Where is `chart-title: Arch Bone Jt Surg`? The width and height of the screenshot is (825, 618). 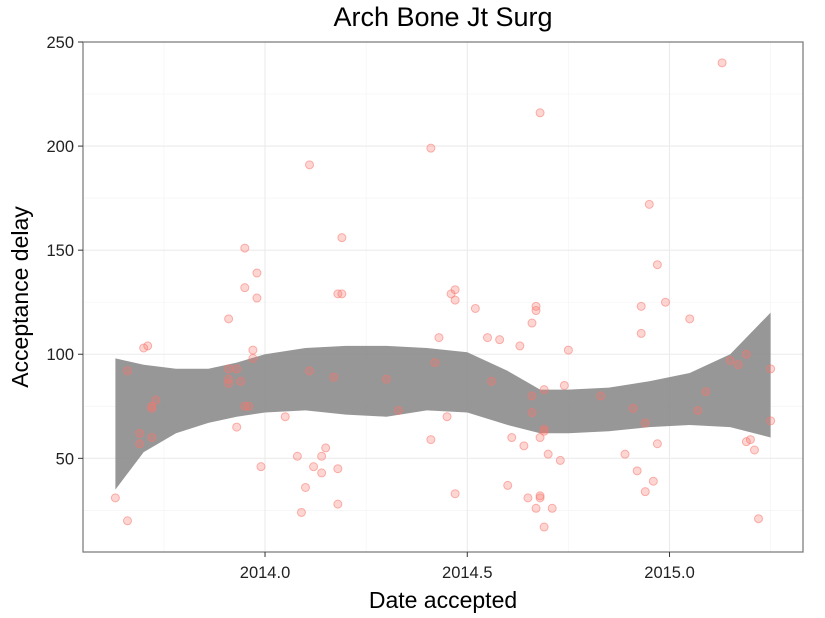 chart-title: Arch Bone Jt Surg is located at coordinates (442, 17).